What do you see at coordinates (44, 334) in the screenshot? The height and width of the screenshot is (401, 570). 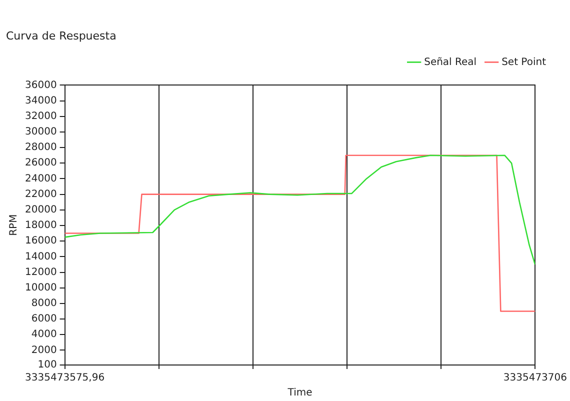 I see `y-tick-label: 4000` at bounding box center [44, 334].